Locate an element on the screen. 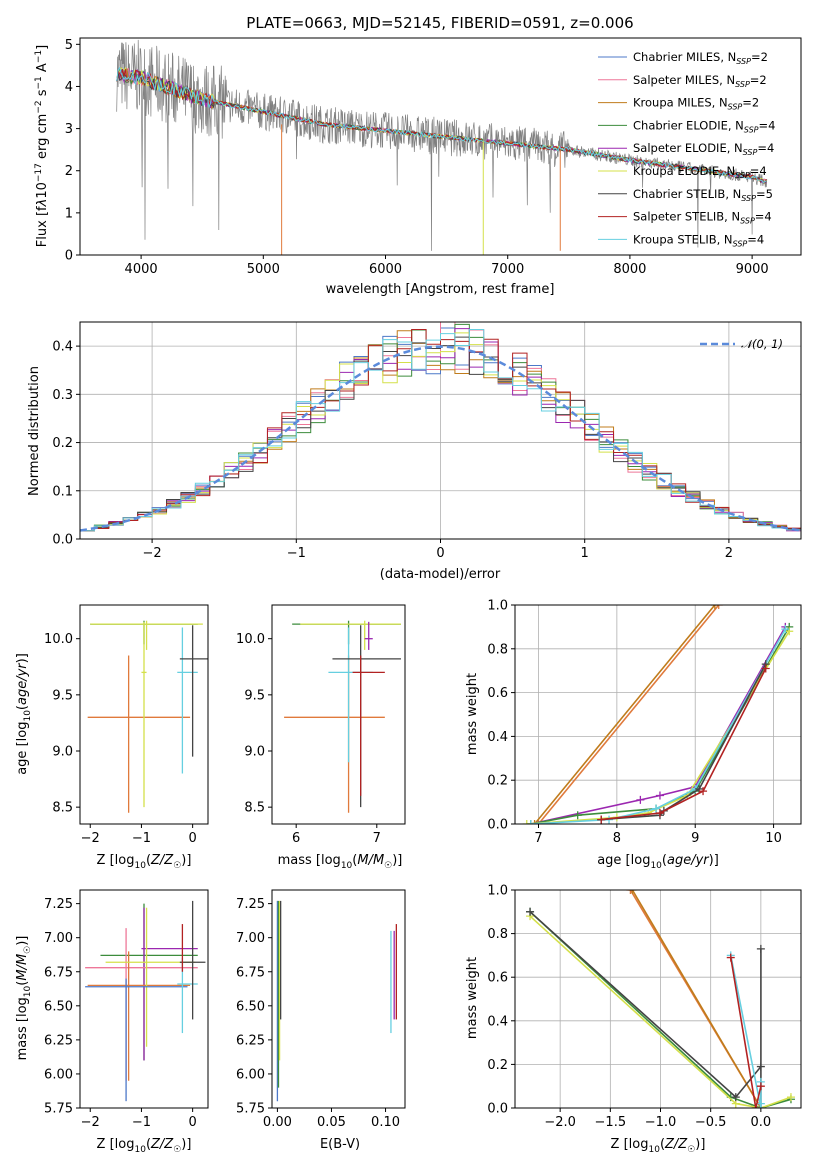  x-tick-label: −2.0 is located at coordinates (560, 1122).